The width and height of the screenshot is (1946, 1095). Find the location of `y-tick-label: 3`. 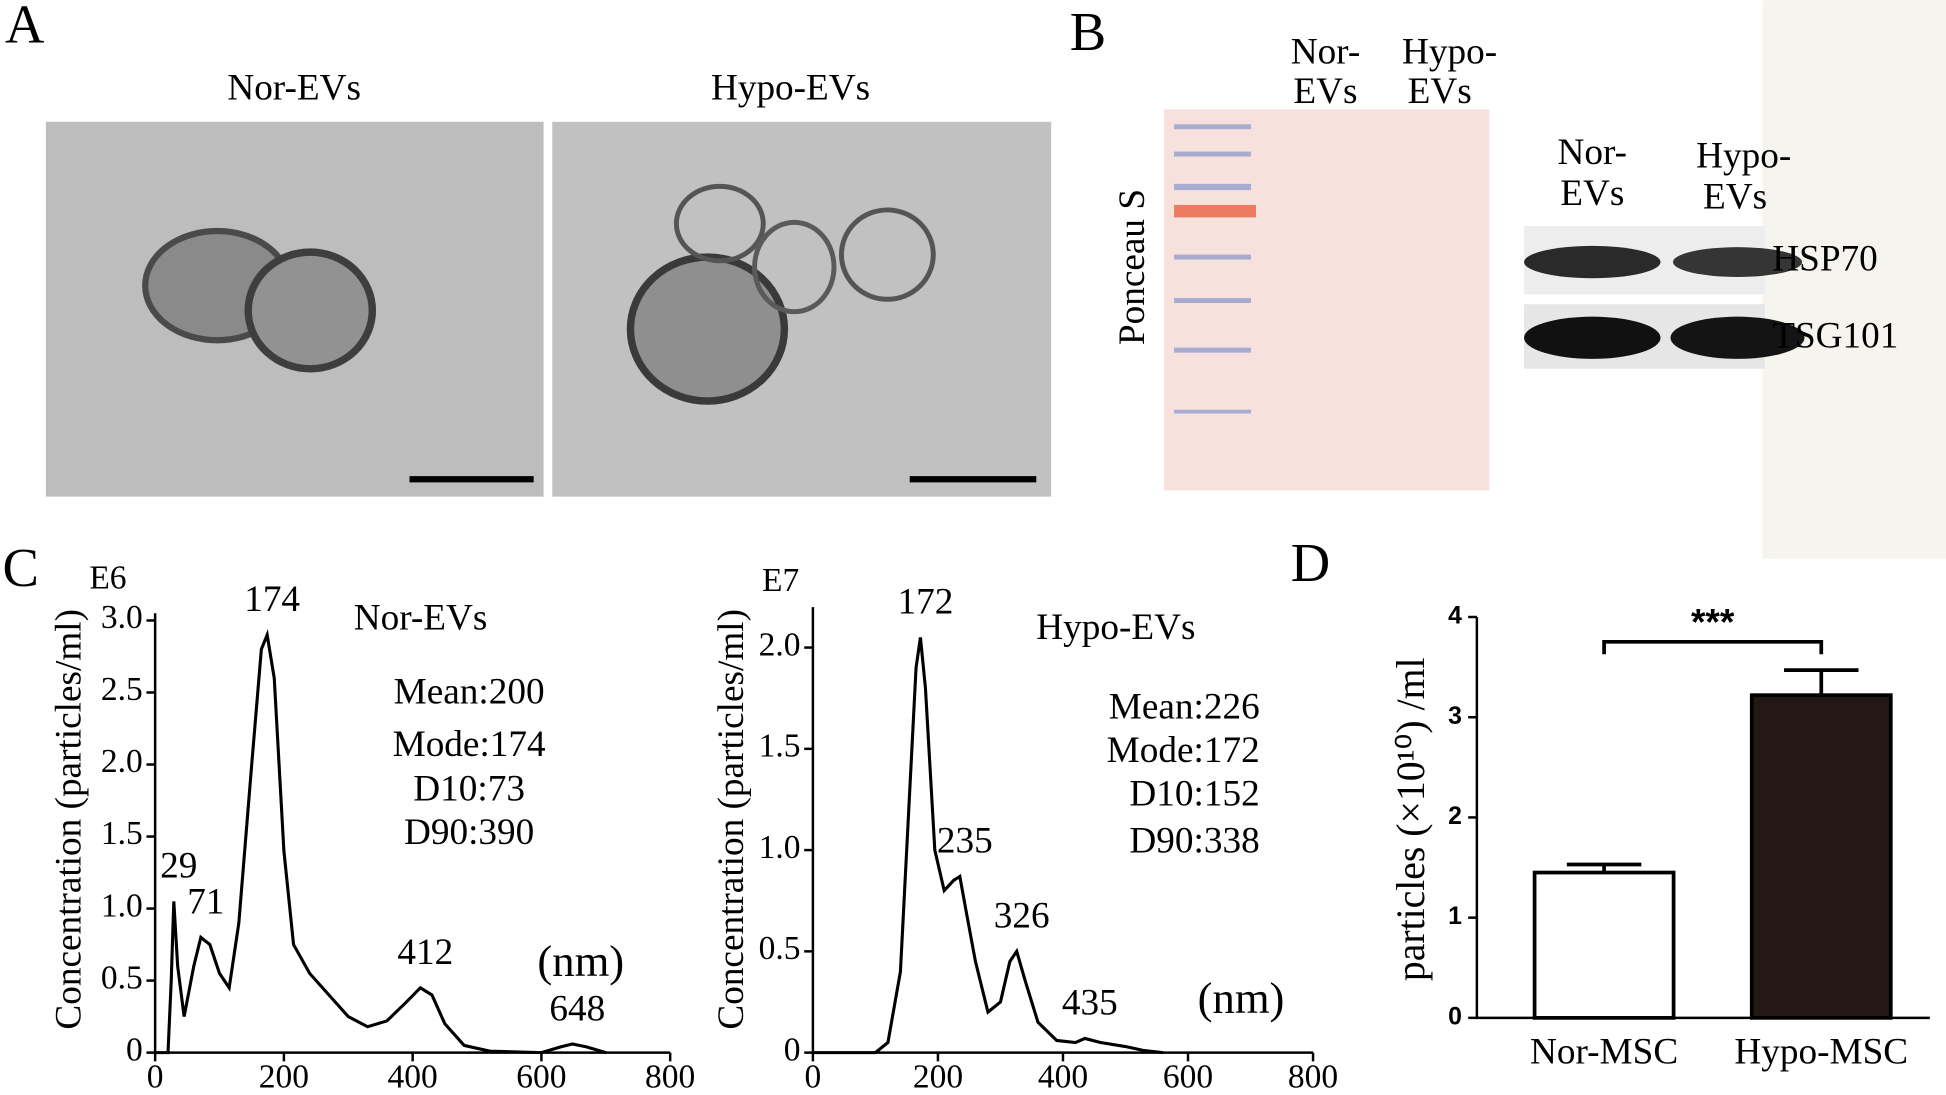

y-tick-label: 3 is located at coordinates (1455, 716).